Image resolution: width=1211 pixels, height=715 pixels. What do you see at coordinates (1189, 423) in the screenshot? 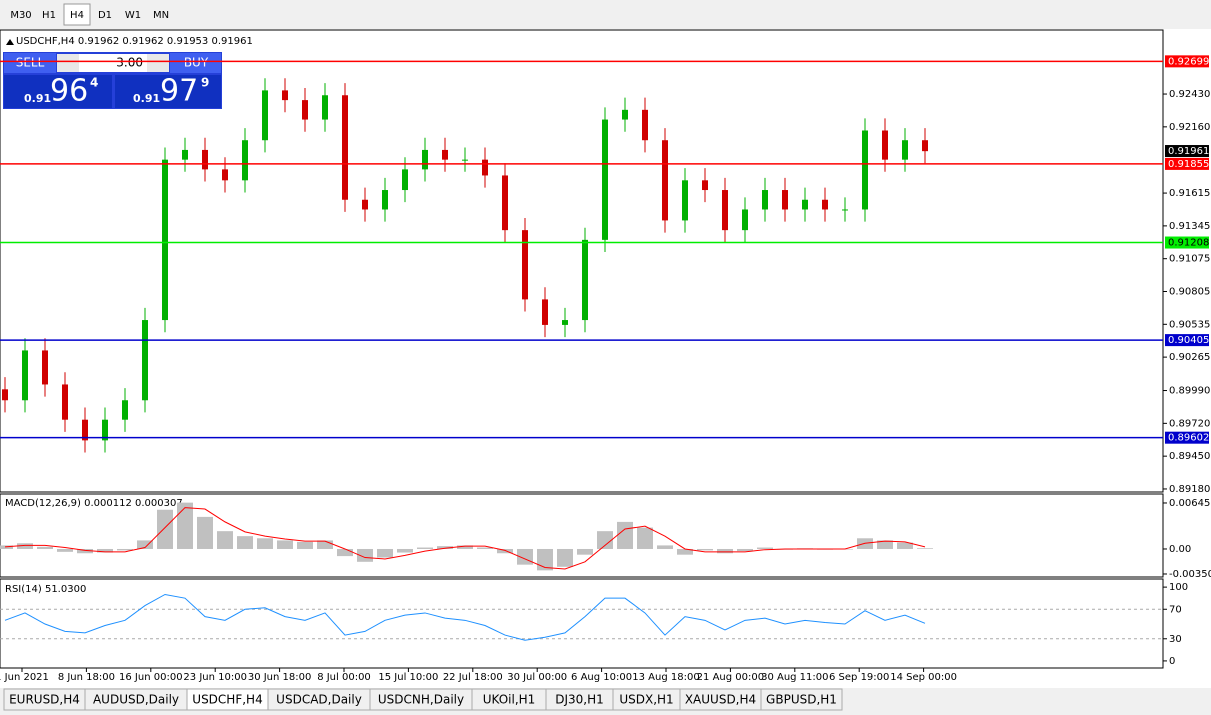
I see `y-tick-label: 0.89720` at bounding box center [1189, 423].